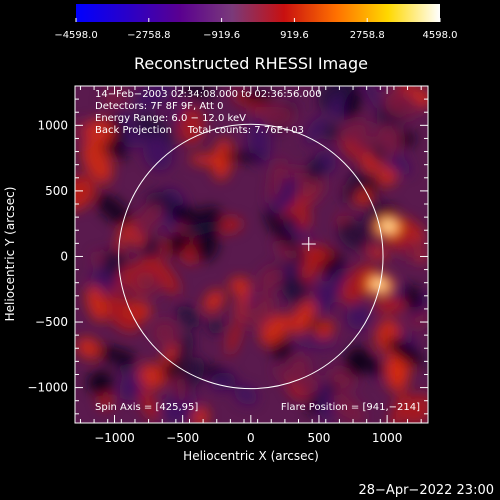 This screenshot has width=500, height=500. Describe the element at coordinates (221, 35) in the screenshot. I see `colorbar-tick-label: −919.6` at that location.